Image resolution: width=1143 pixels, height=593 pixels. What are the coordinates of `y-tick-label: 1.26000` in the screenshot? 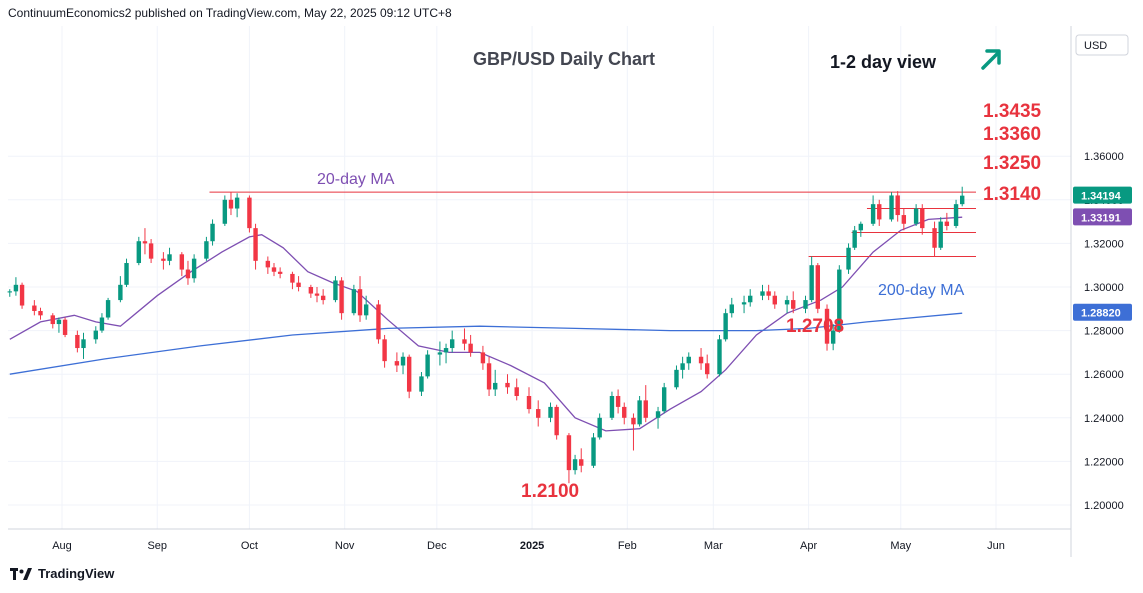 It's located at (1104, 375).